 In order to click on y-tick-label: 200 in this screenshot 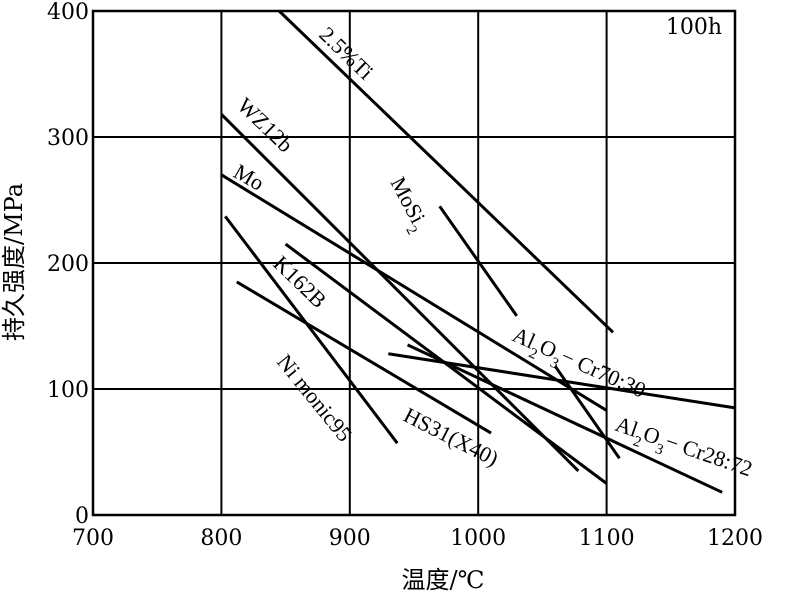, I will do `click(68, 264)`.